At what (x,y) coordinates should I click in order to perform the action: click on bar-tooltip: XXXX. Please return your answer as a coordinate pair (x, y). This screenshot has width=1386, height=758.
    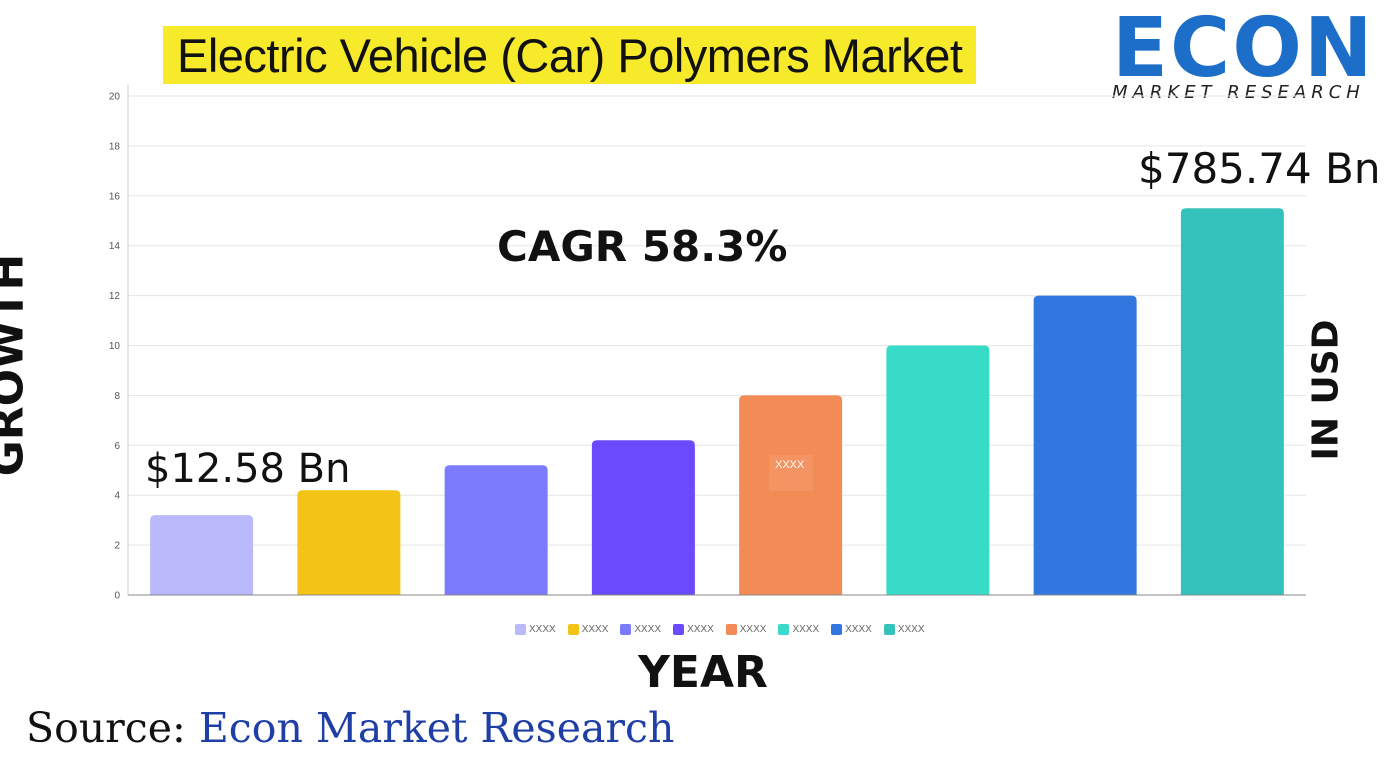
    Looking at the image, I should click on (791, 473).